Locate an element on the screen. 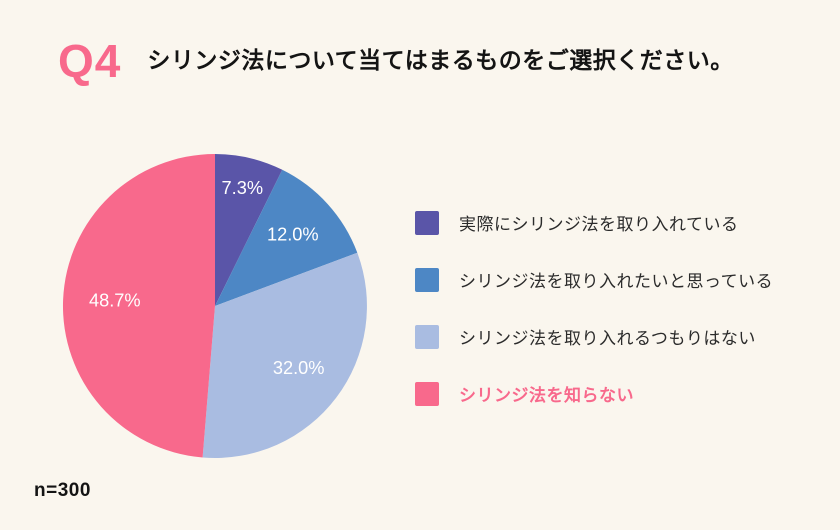 This screenshot has height=530, width=840. legend-item-0: 実際にシリンジ法を取り入れている is located at coordinates (594, 222).